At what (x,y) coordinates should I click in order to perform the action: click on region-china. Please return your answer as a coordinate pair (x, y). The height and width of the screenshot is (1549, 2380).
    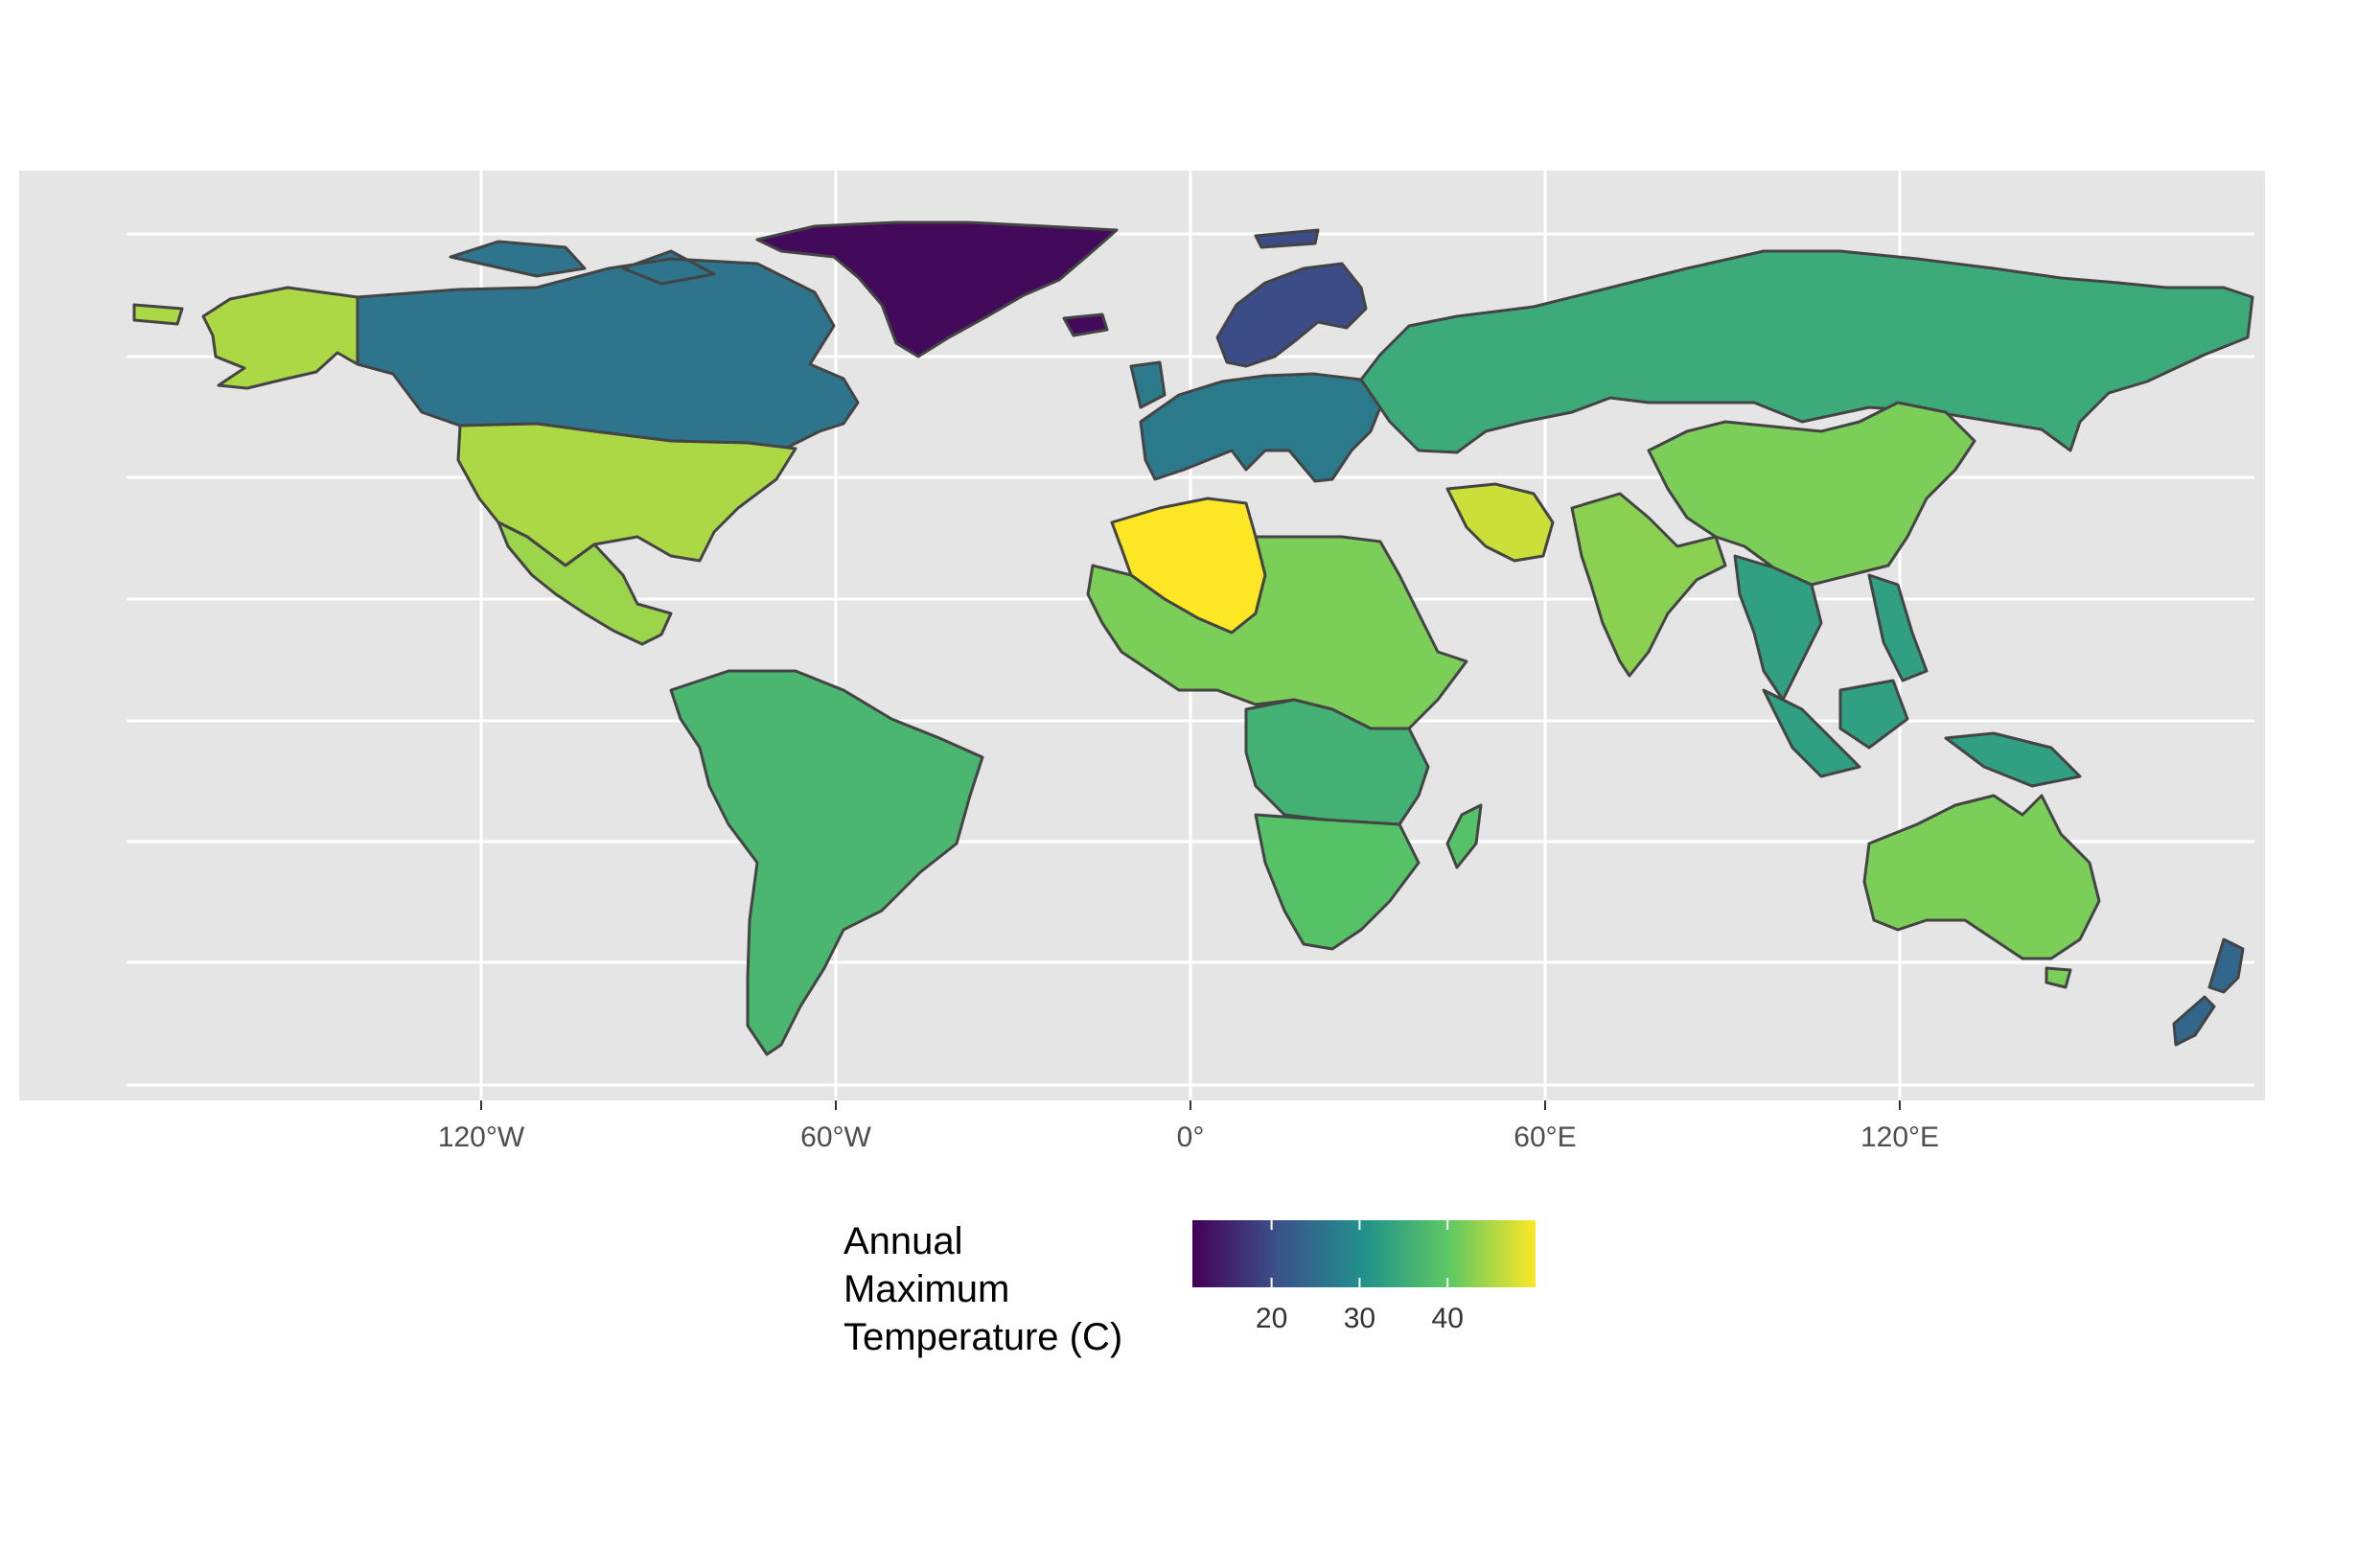
    Looking at the image, I should click on (1811, 494).